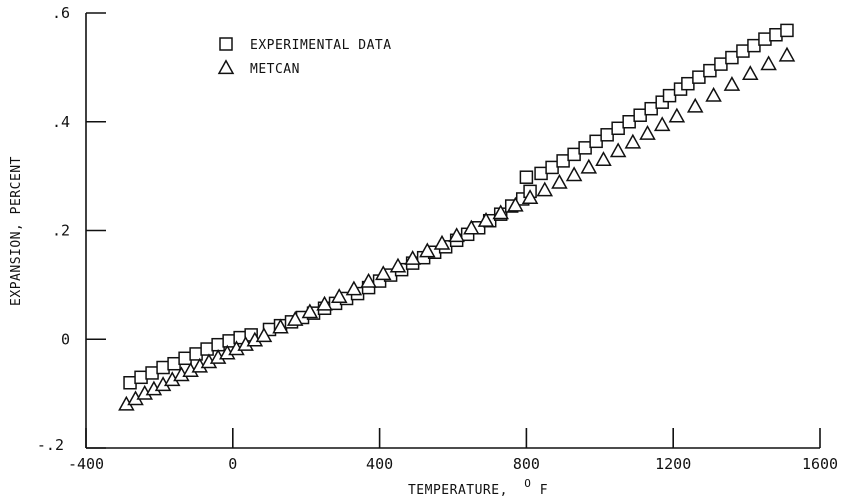 The image size is (842, 503). What do you see at coordinates (86, 464) in the screenshot?
I see `x-tick-label: -400` at bounding box center [86, 464].